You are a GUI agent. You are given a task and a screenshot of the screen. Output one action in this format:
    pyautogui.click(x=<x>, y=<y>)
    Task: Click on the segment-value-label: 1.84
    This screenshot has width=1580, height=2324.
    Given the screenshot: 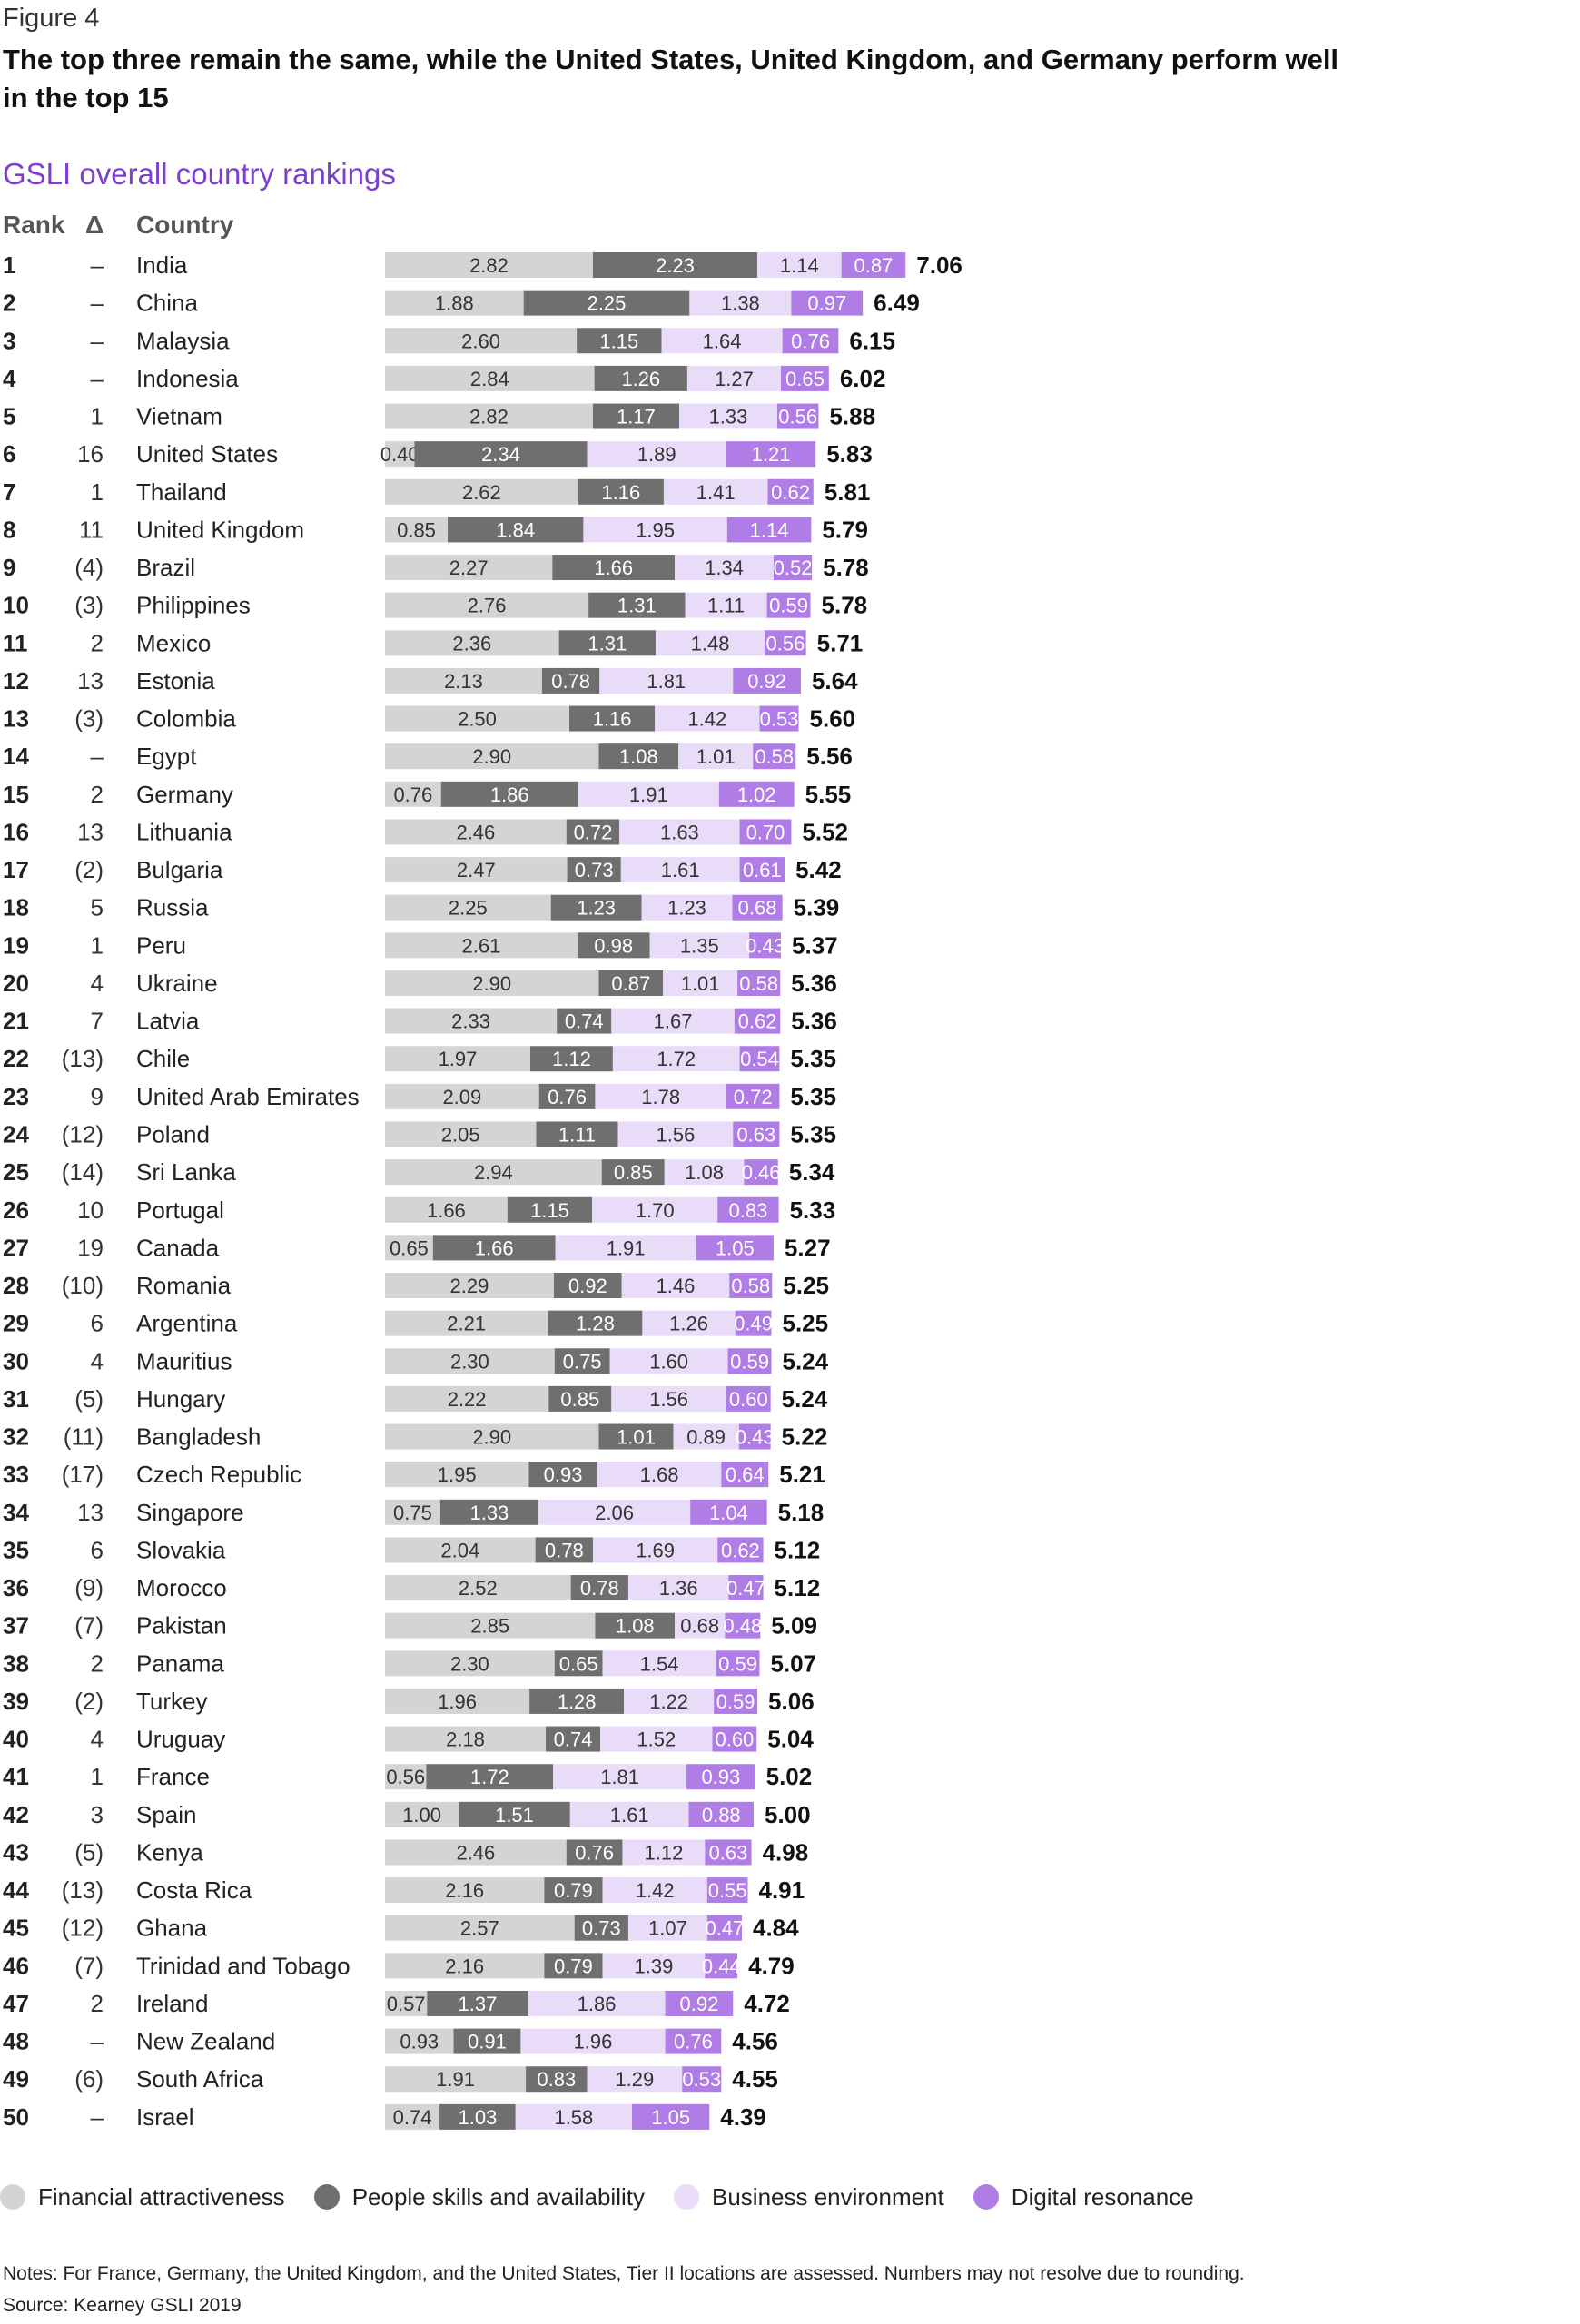 What is the action you would take?
    pyautogui.click(x=516, y=529)
    